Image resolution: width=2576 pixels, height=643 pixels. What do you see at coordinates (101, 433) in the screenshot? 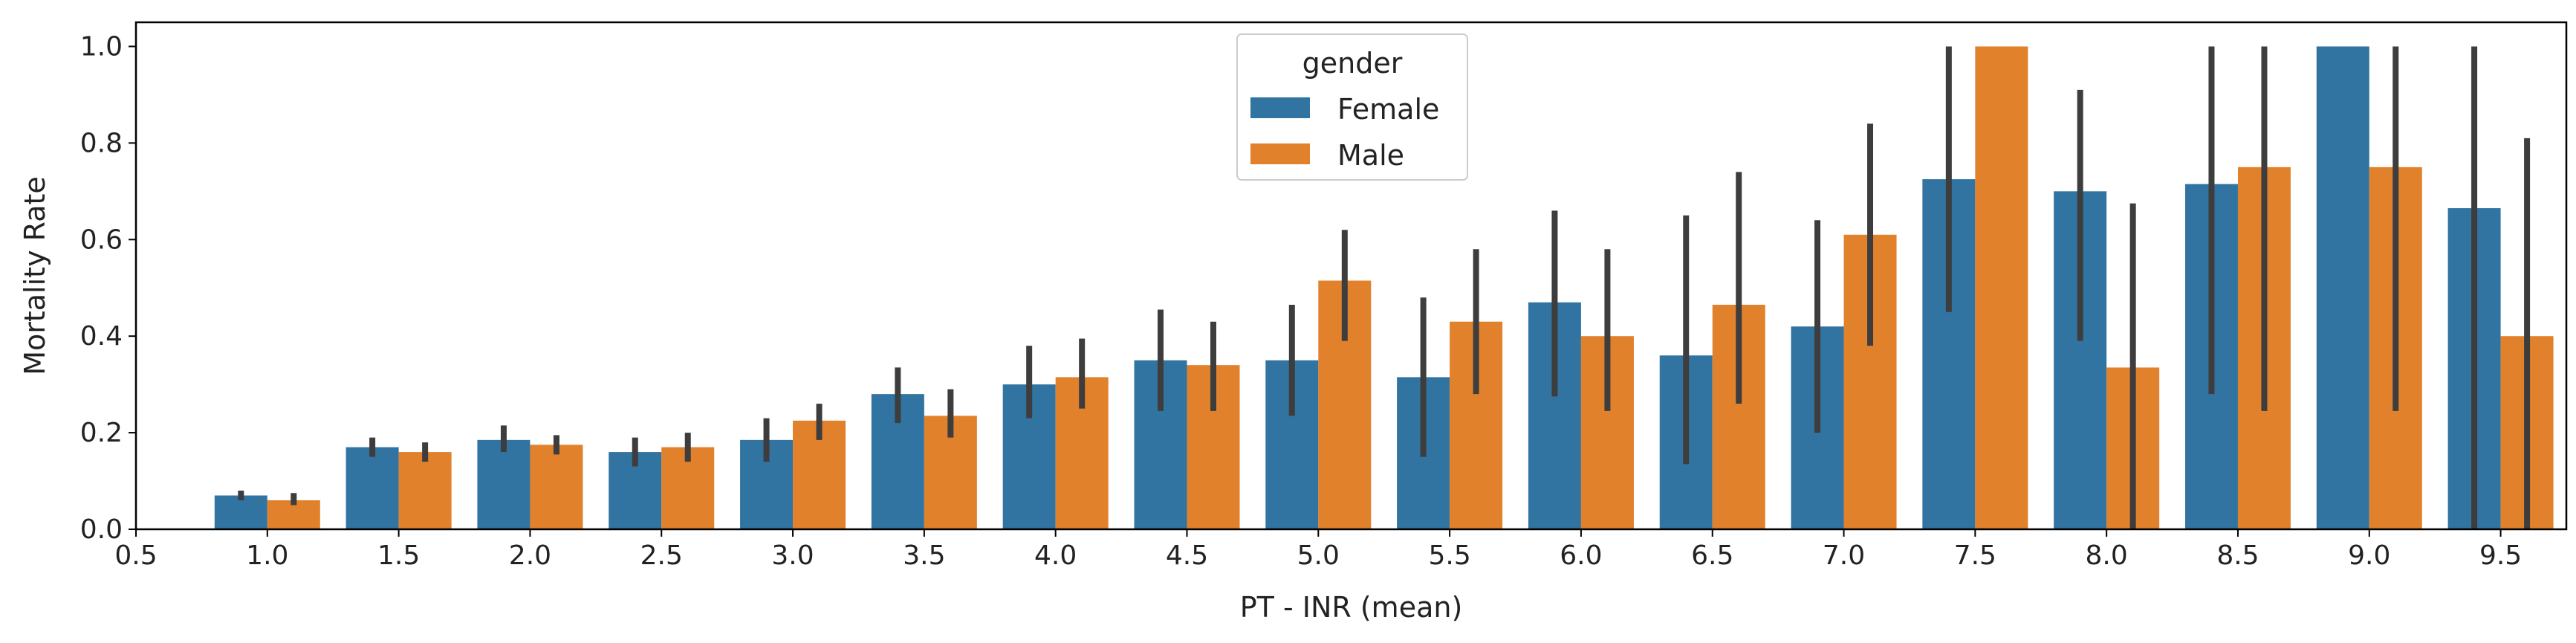
I see `y-tick-label: 0.2` at bounding box center [101, 433].